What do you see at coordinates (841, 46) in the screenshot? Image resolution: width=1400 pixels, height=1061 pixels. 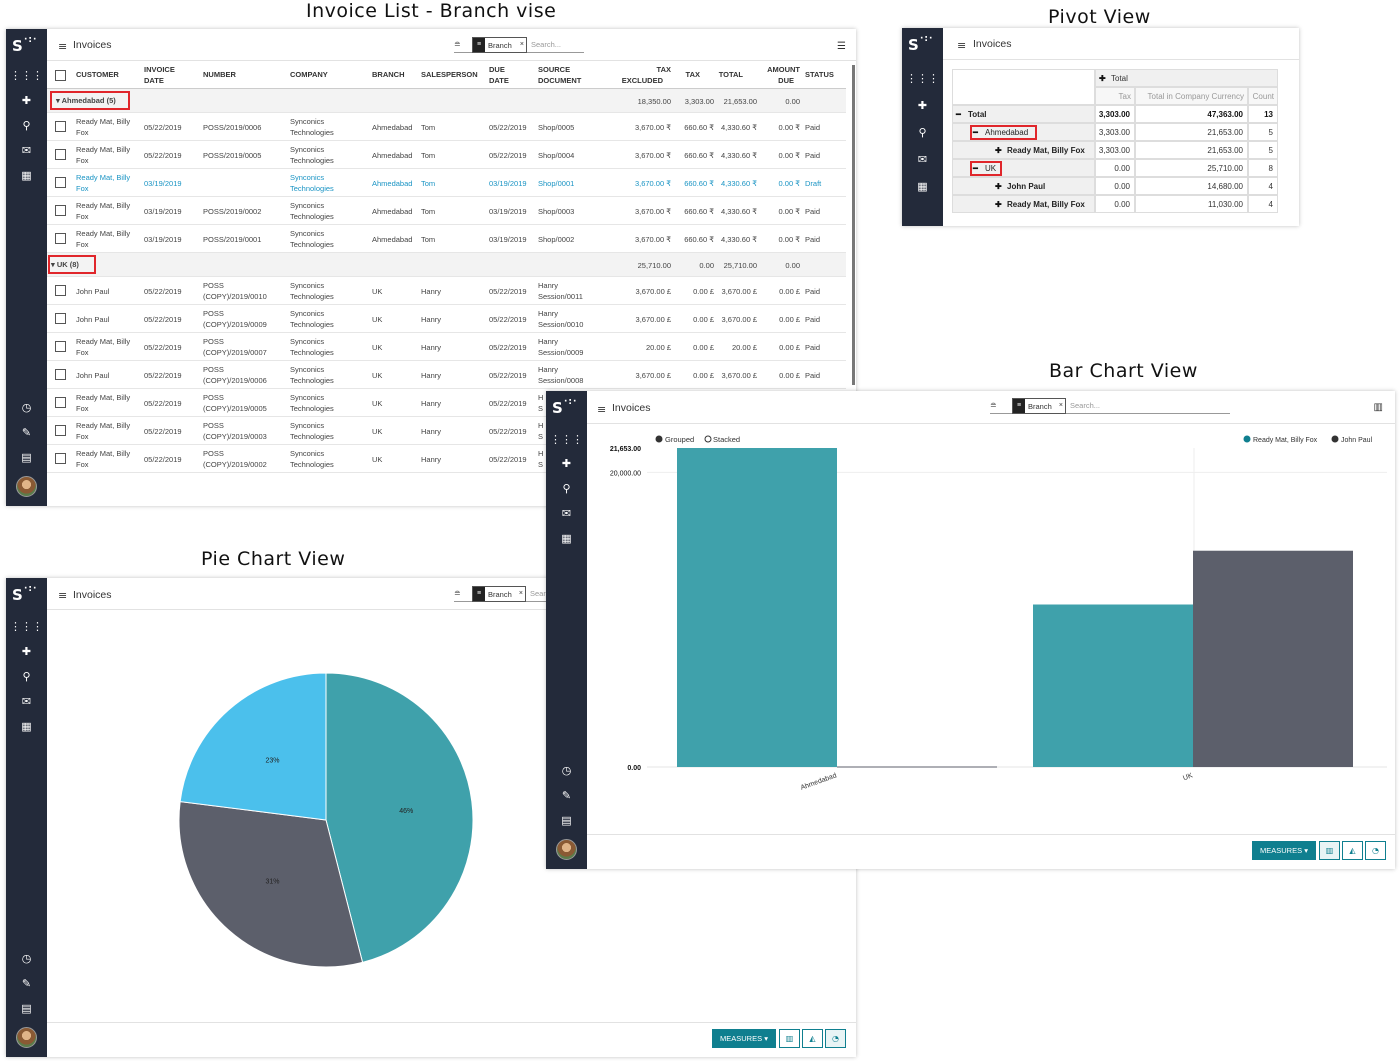 I see `list-view-icon: ☰` at bounding box center [841, 46].